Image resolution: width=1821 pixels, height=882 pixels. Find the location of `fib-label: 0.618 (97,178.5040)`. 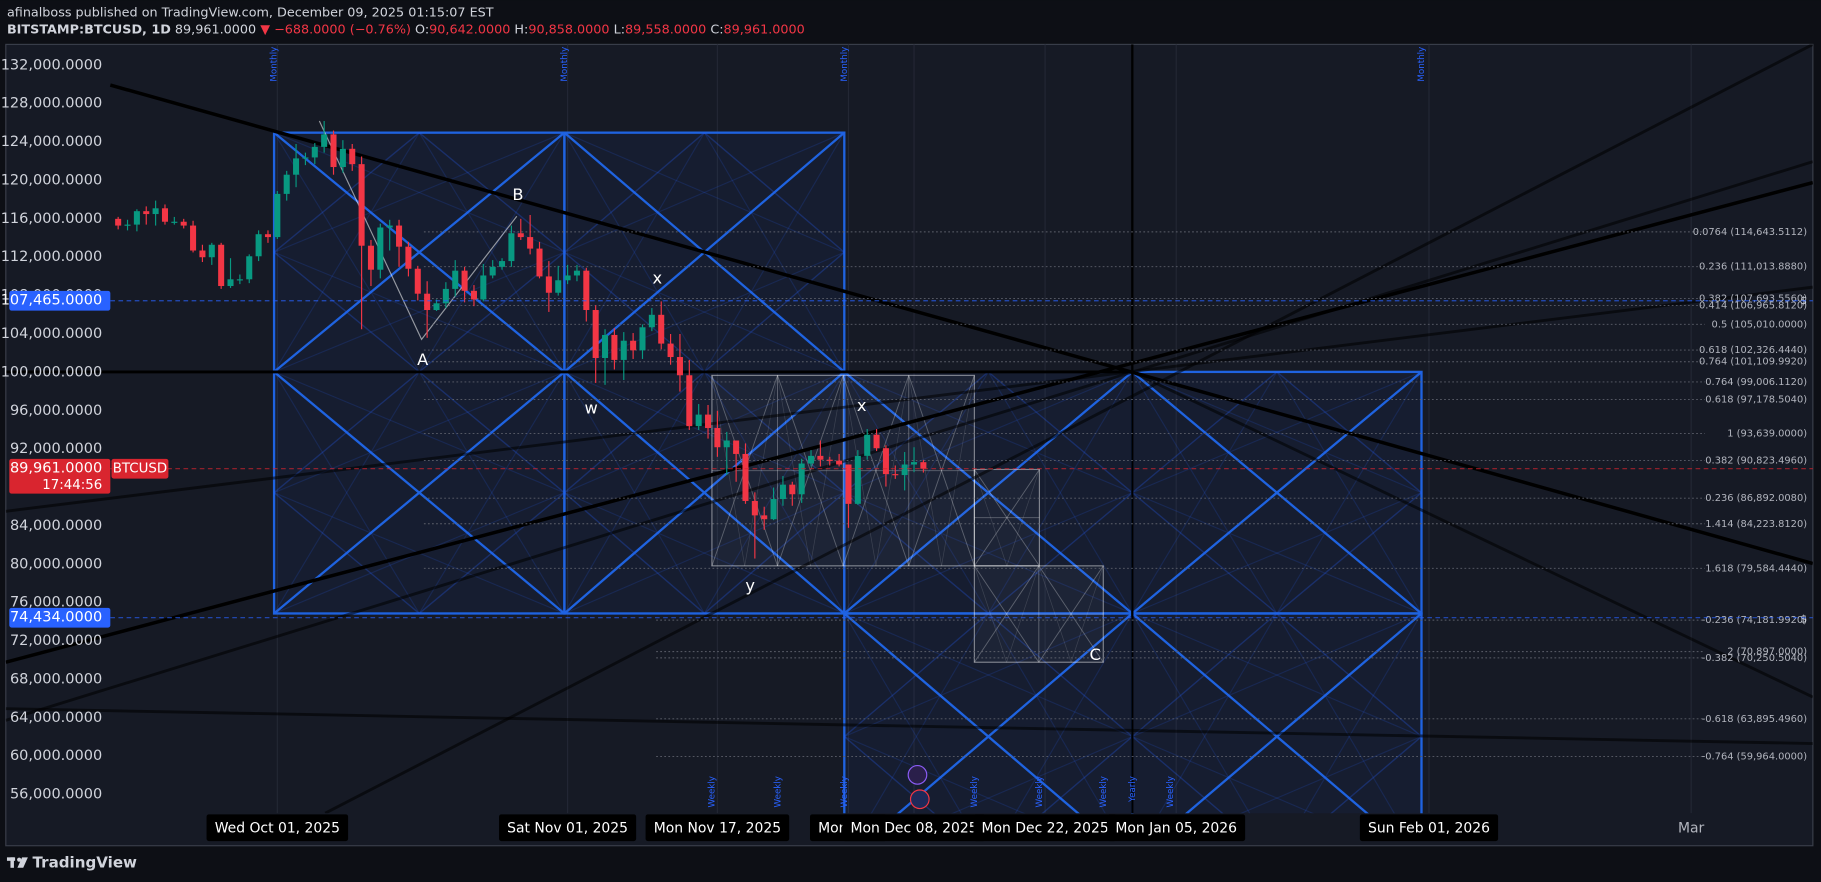

fib-label: 0.618 (97,178.5040) is located at coordinates (1756, 399).